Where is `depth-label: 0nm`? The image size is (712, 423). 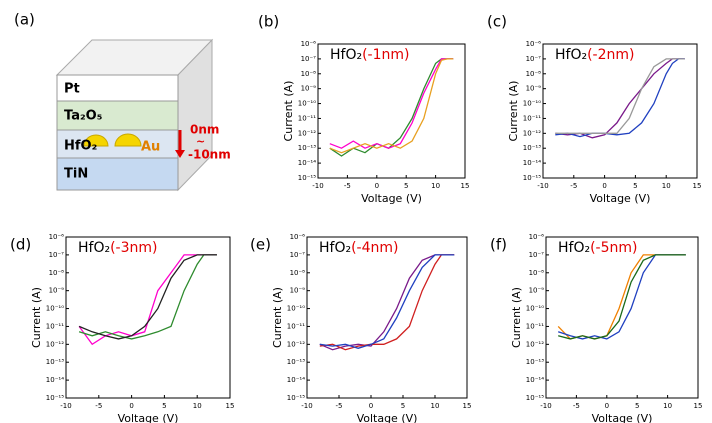 depth-label: 0nm is located at coordinates (204, 130).